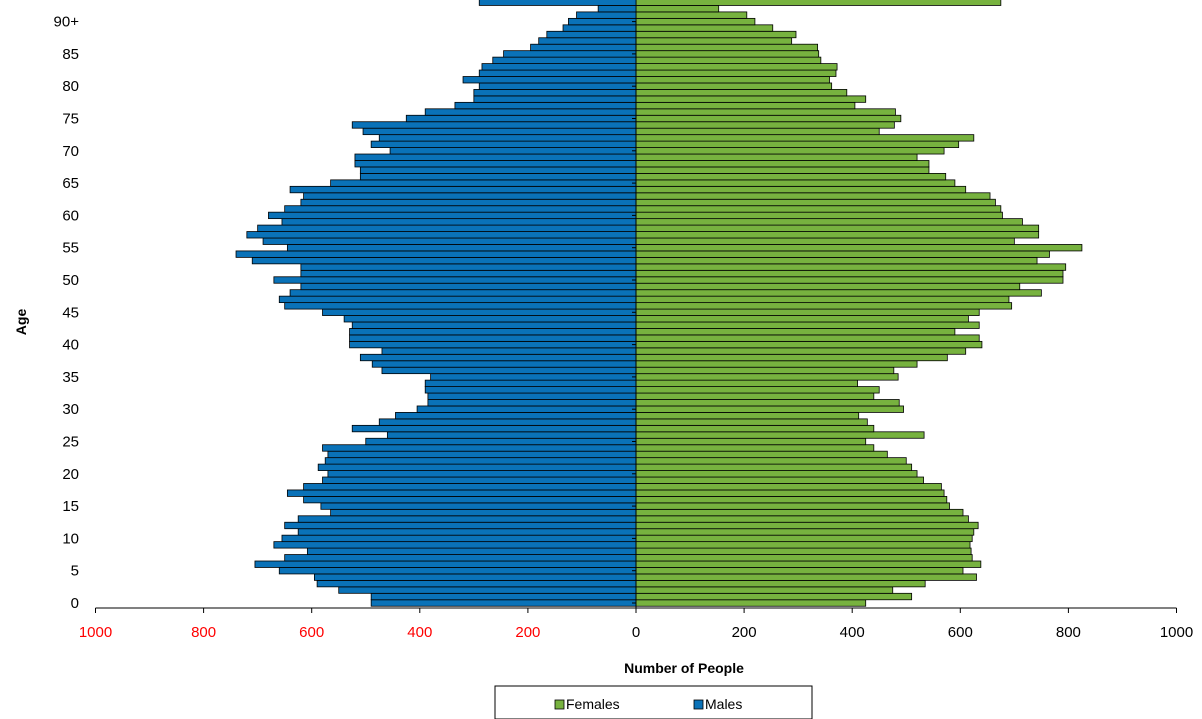 This screenshot has height=719, width=1202. Describe the element at coordinates (70, 280) in the screenshot. I see `y-tick-label: 50` at that location.